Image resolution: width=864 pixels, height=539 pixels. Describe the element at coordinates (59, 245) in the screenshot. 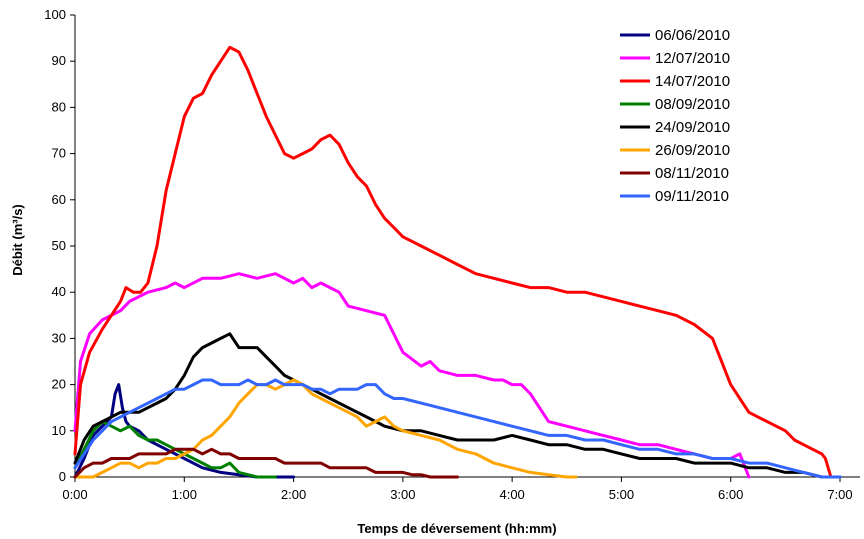

I see `y-tick-label: 50` at that location.